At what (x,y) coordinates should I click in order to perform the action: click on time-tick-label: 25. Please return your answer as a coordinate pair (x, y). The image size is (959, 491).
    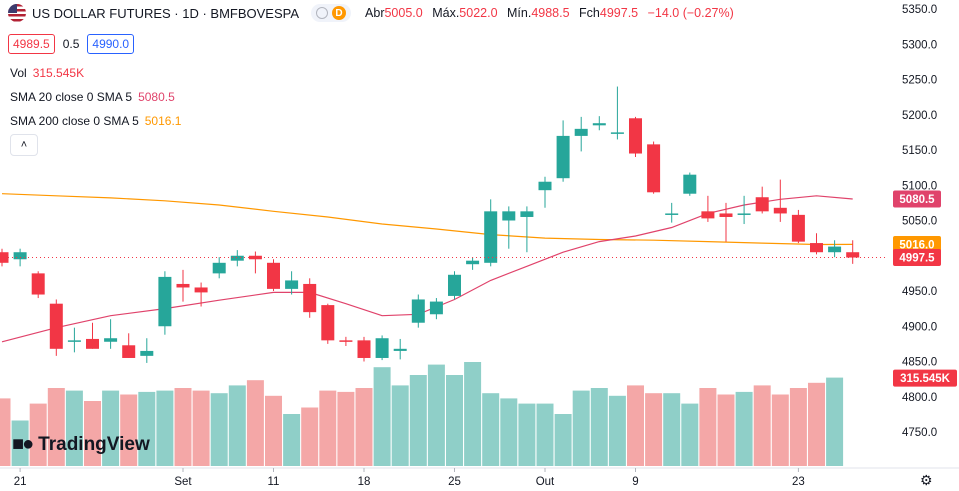
    Looking at the image, I should click on (454, 482).